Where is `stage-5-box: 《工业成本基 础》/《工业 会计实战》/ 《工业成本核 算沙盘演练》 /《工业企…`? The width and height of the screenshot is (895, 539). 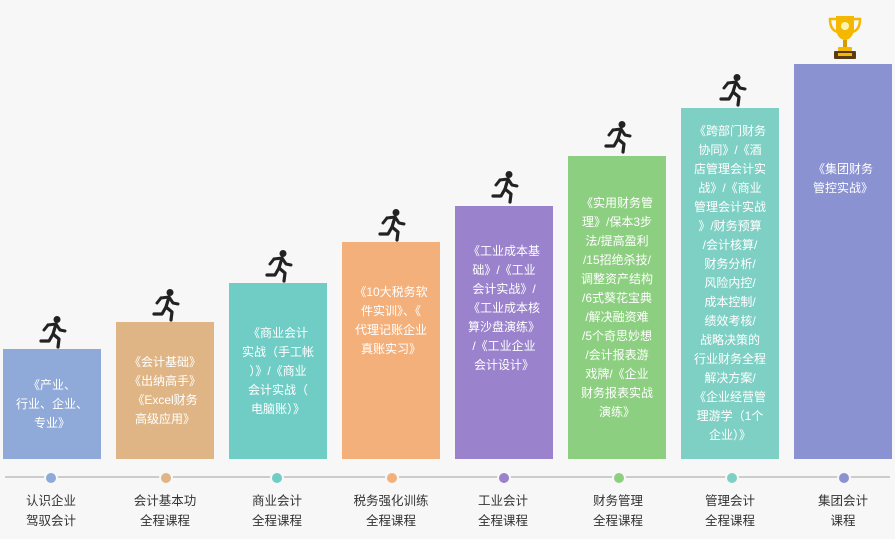 stage-5-box: 《工业成本基 础》/《工业 会计实战》/ 《工业成本核 算沙盘演练》 /《工业企… is located at coordinates (504, 332).